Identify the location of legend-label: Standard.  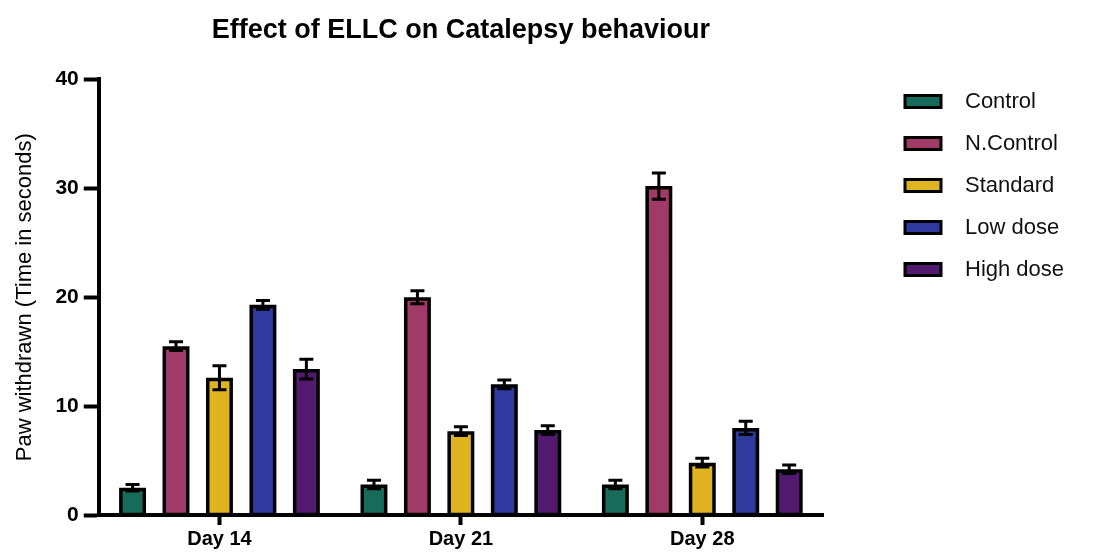
(1010, 185).